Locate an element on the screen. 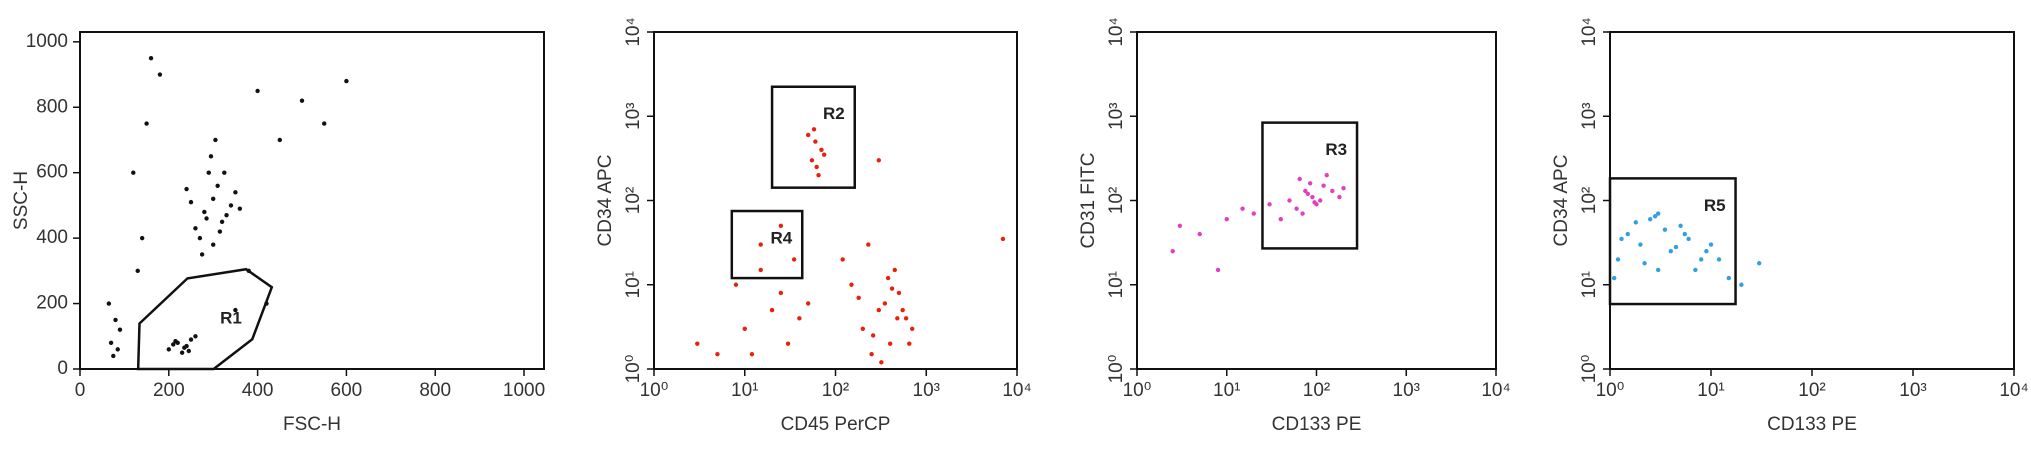 The image size is (2031, 452). x-tick-label: 10² is located at coordinates (835, 390).